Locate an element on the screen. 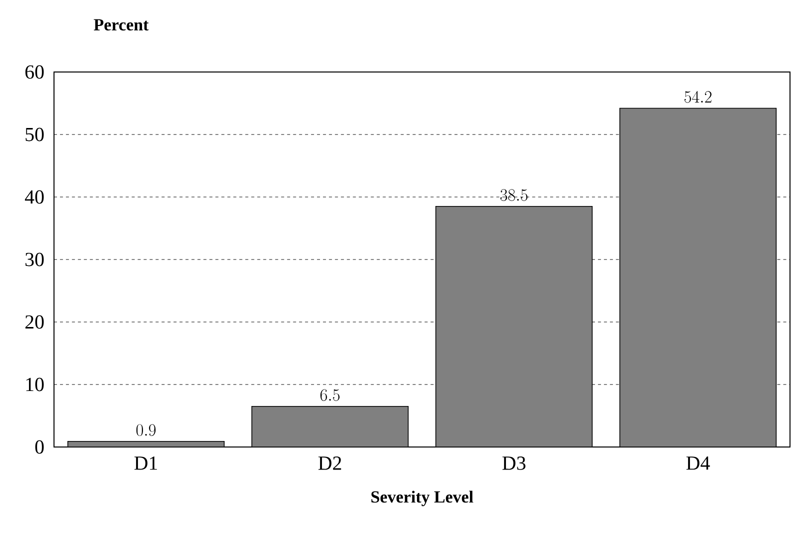  y-tick-label: 0 is located at coordinates (39, 447).